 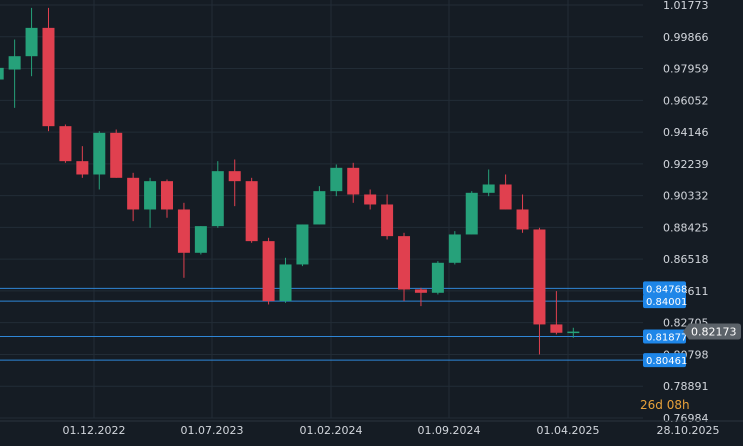 What do you see at coordinates (686, 100) in the screenshot?
I see `y-tick-label: 0.96052` at bounding box center [686, 100].